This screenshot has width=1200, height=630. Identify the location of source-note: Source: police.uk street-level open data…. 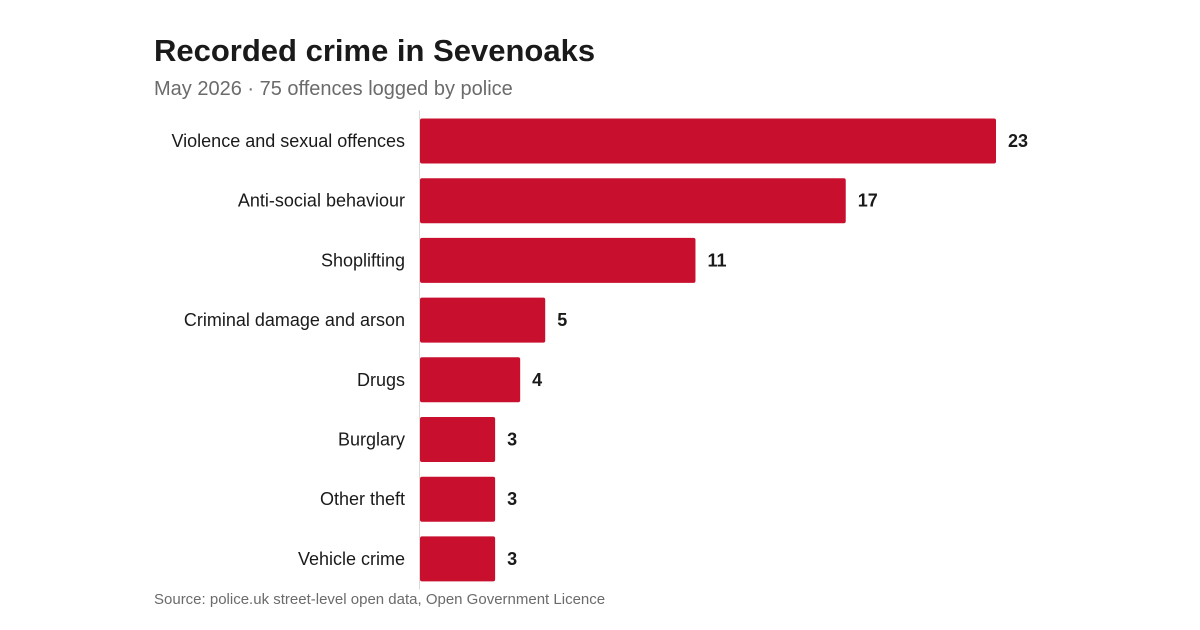
(380, 599).